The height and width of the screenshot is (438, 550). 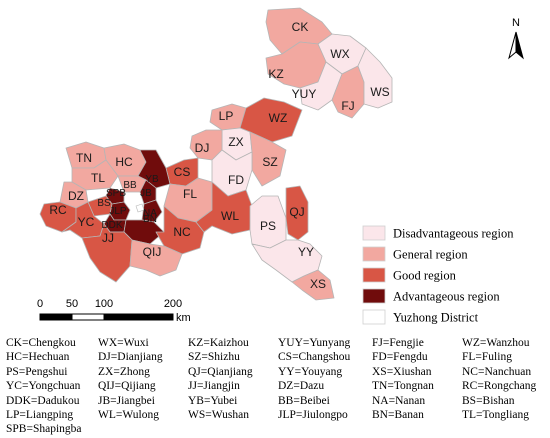 I want to click on region-yuzhong, so click(x=140, y=208).